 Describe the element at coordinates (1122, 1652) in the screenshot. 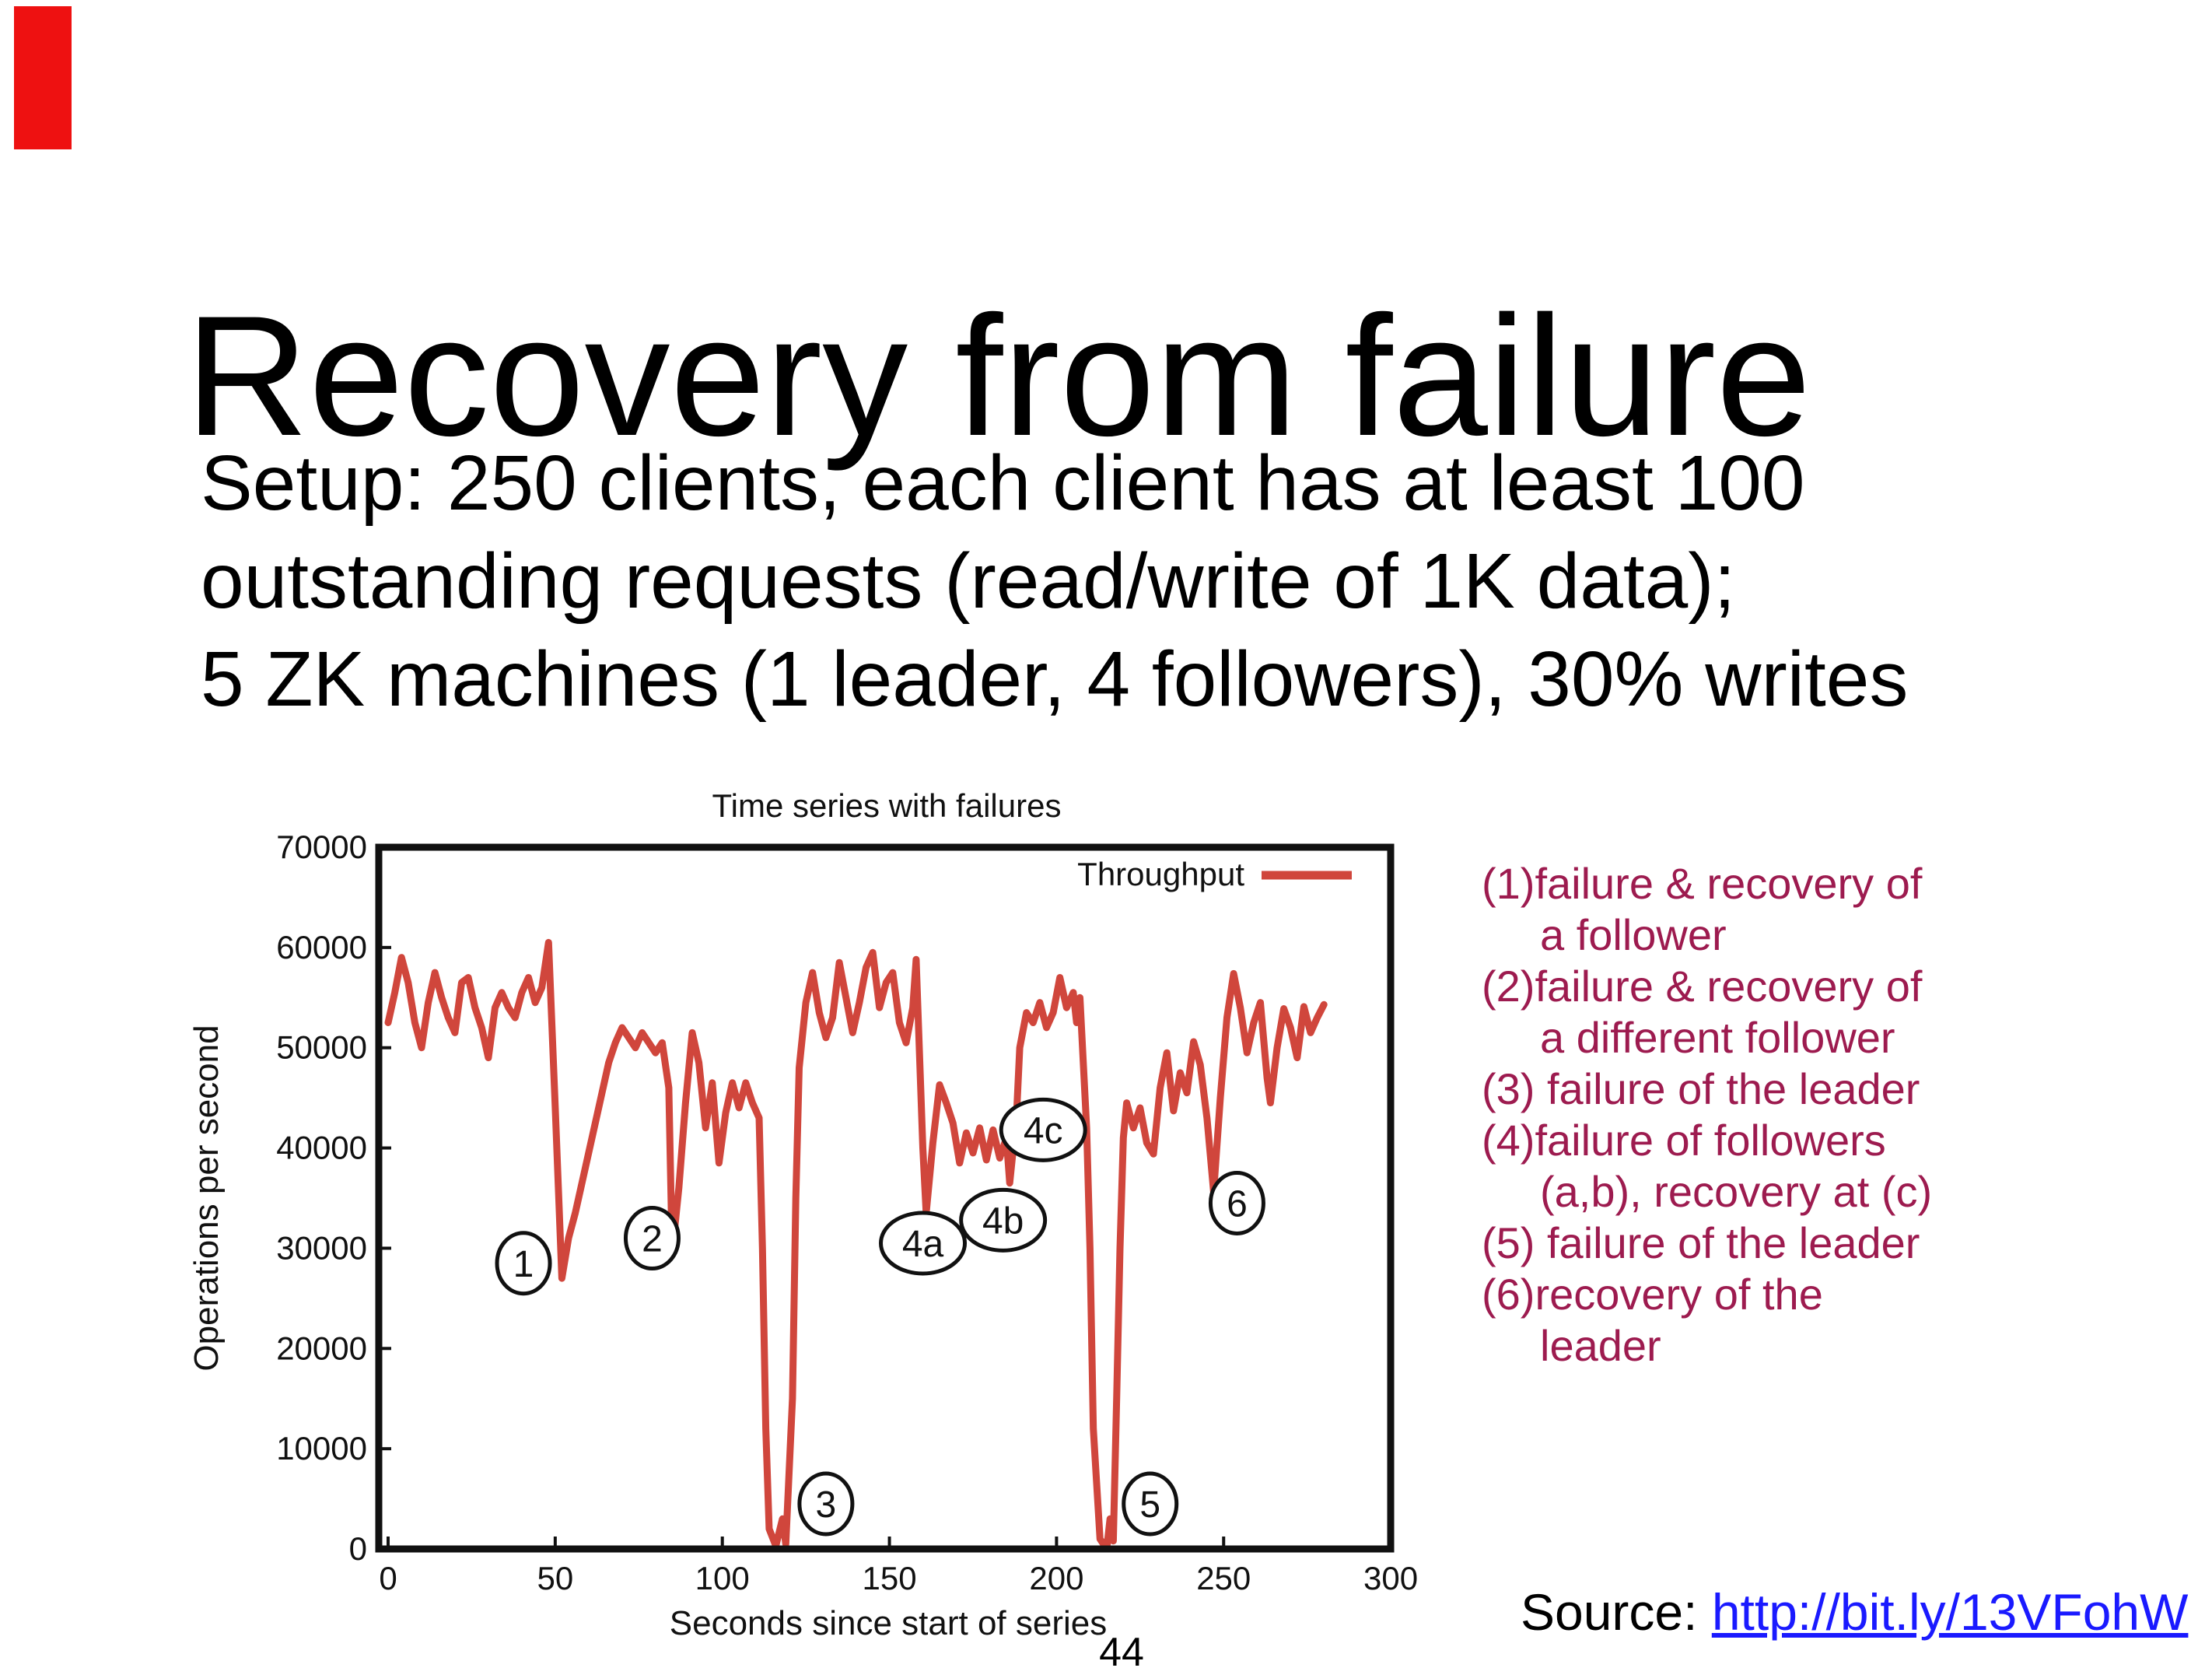

I see `page-number: 44` at that location.